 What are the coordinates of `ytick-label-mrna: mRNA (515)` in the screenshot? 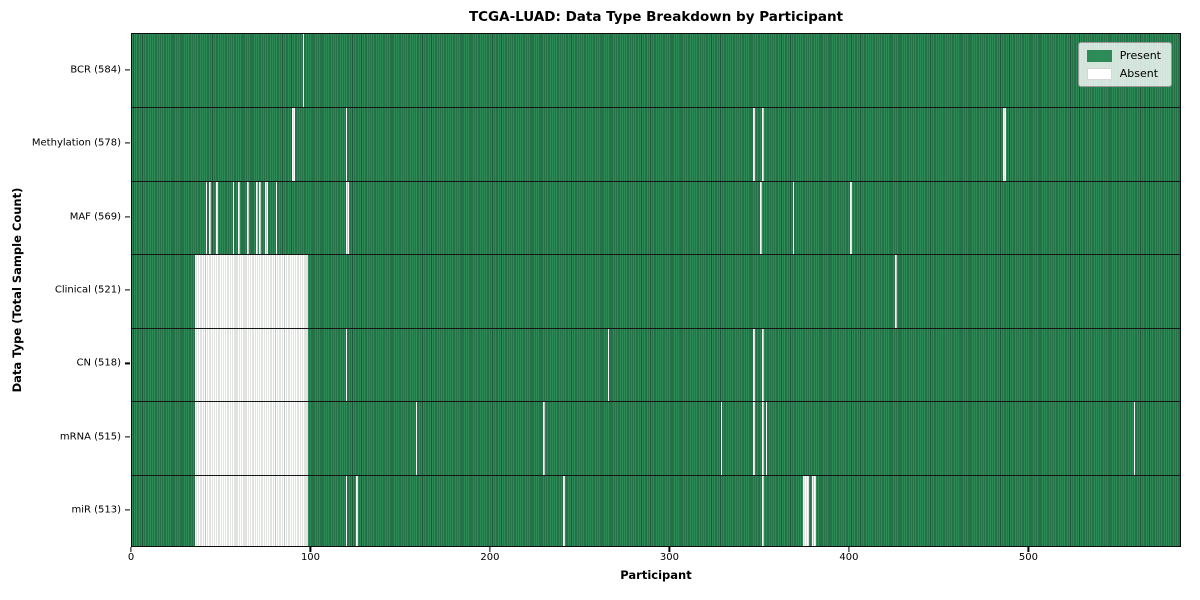 It's located at (90, 437).